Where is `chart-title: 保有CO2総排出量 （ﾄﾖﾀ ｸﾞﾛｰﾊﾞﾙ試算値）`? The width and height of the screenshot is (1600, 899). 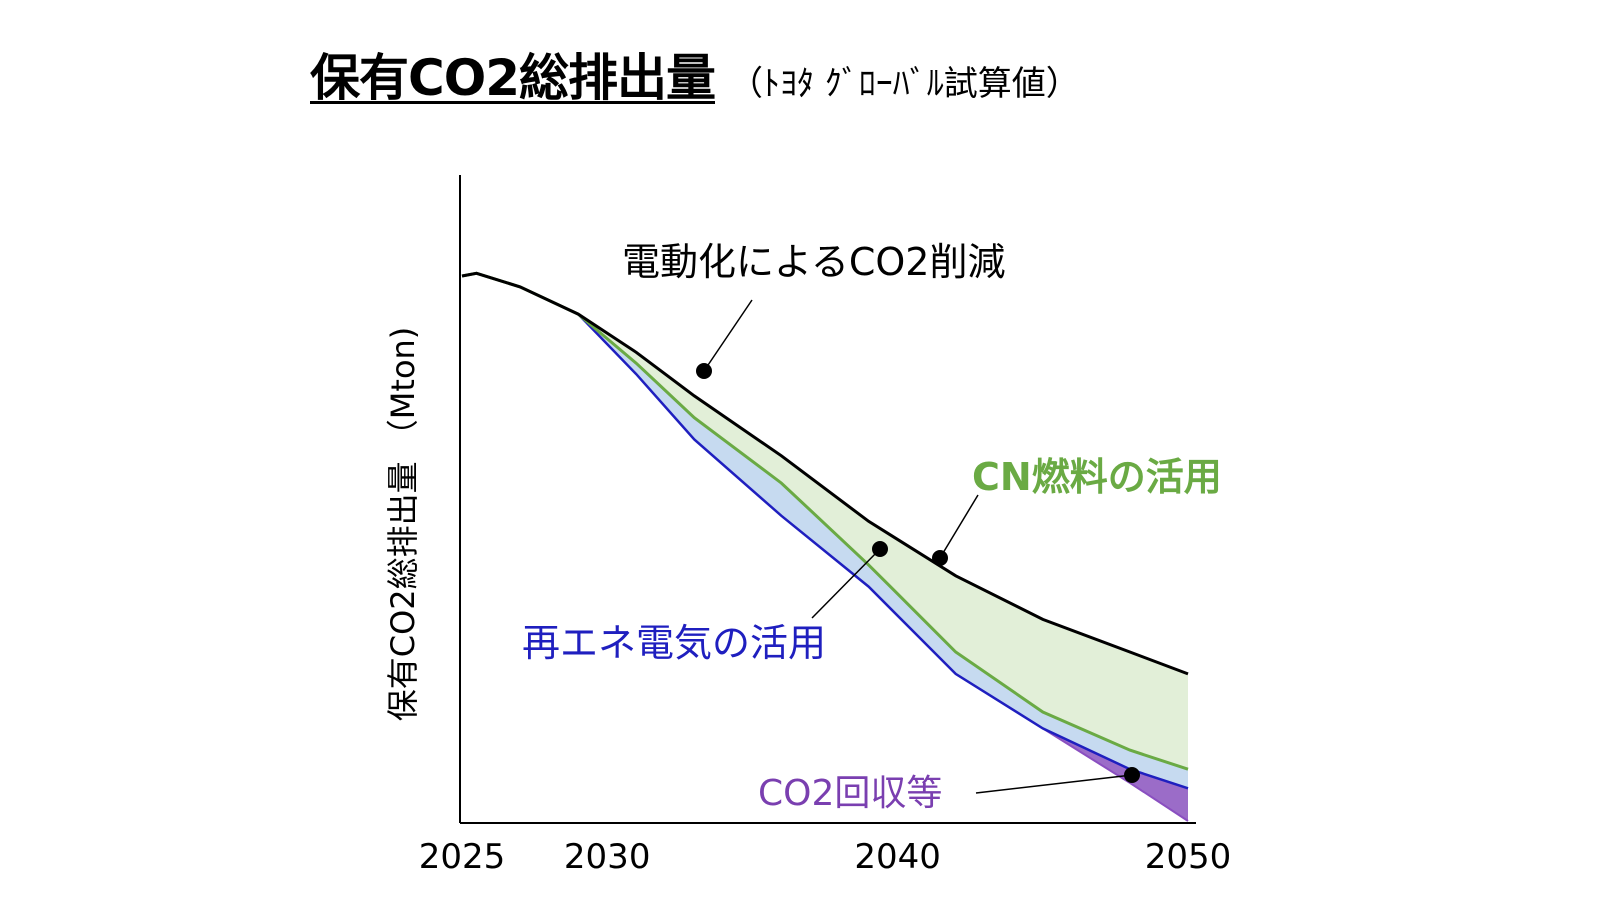 chart-title: 保有CO2総排出量 （ﾄﾖﾀ ｸﾞﾛｰﾊﾞﾙ試算値） is located at coordinates (695, 74).